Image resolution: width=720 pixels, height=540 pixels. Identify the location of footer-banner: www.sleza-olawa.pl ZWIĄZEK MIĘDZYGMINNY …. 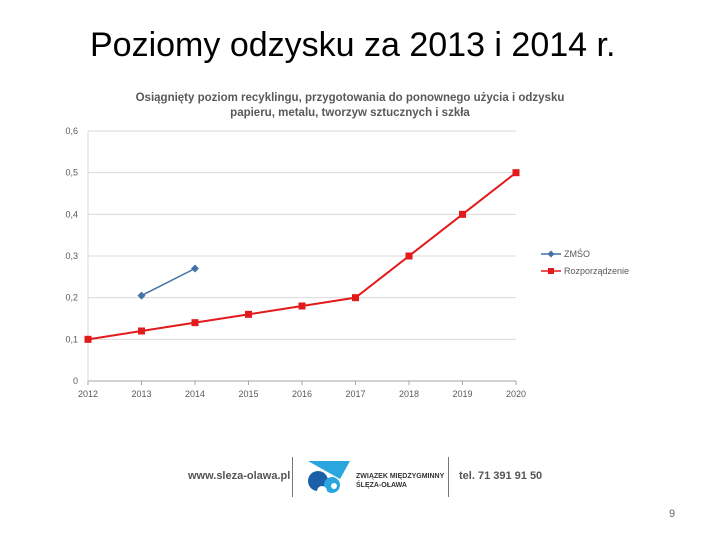
(365, 477).